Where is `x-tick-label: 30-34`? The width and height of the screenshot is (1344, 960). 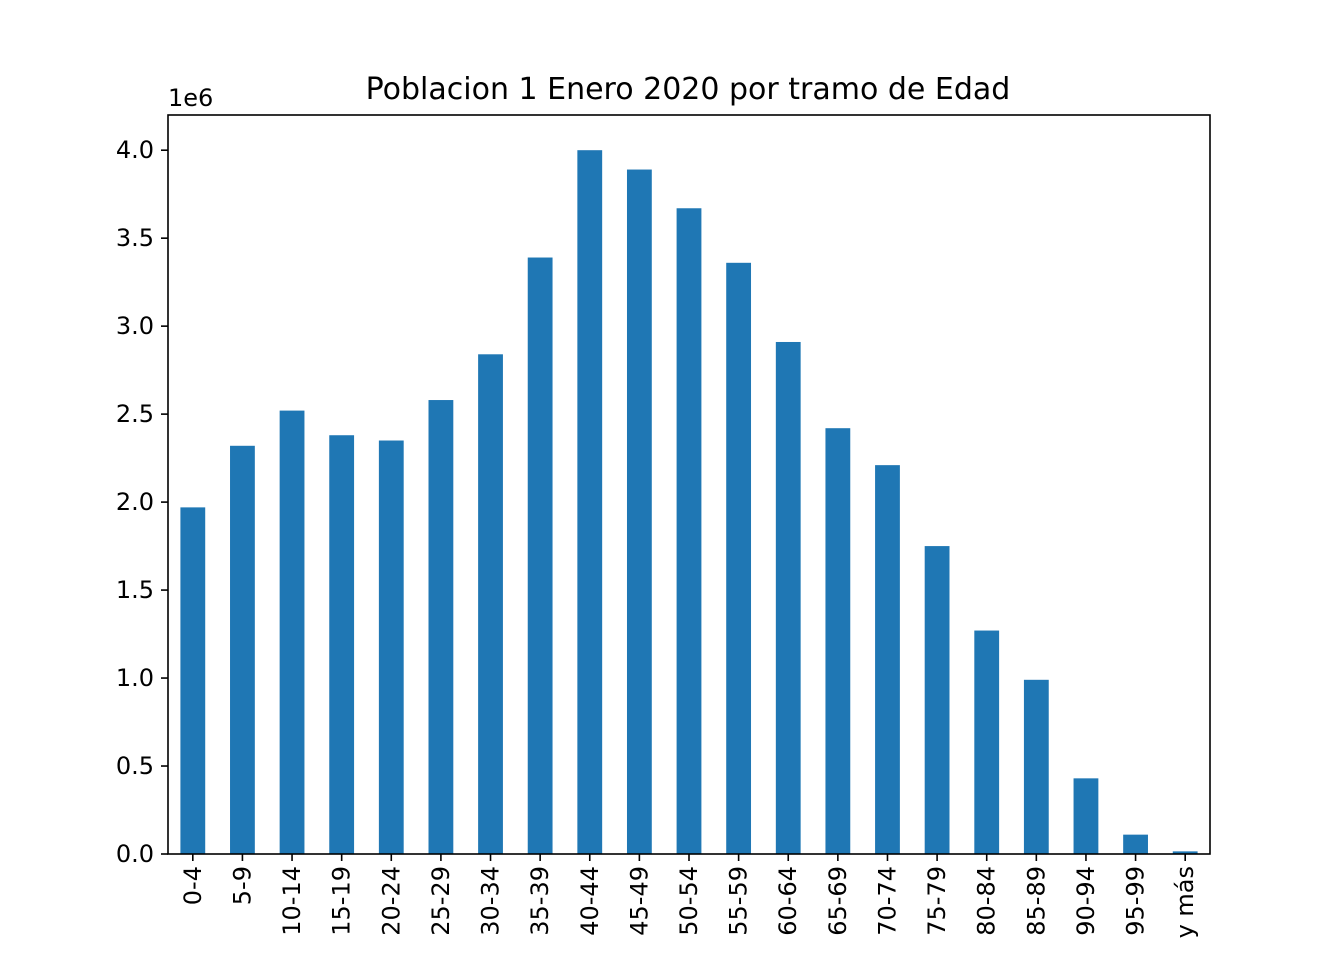
x-tick-label: 30-34 is located at coordinates (491, 901).